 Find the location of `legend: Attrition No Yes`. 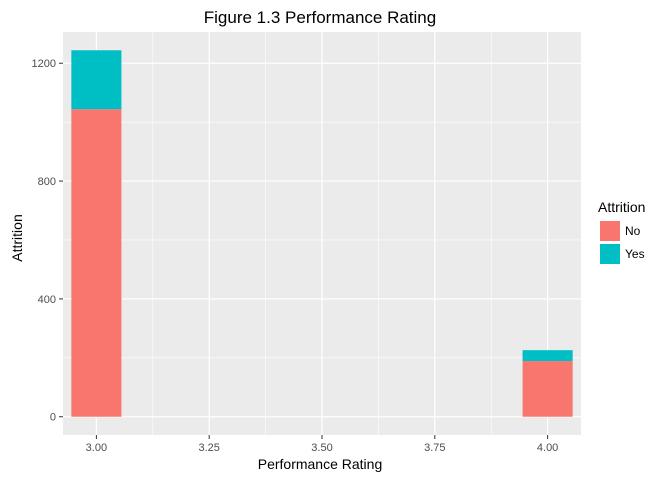

legend: Attrition No Yes is located at coordinates (621, 231).